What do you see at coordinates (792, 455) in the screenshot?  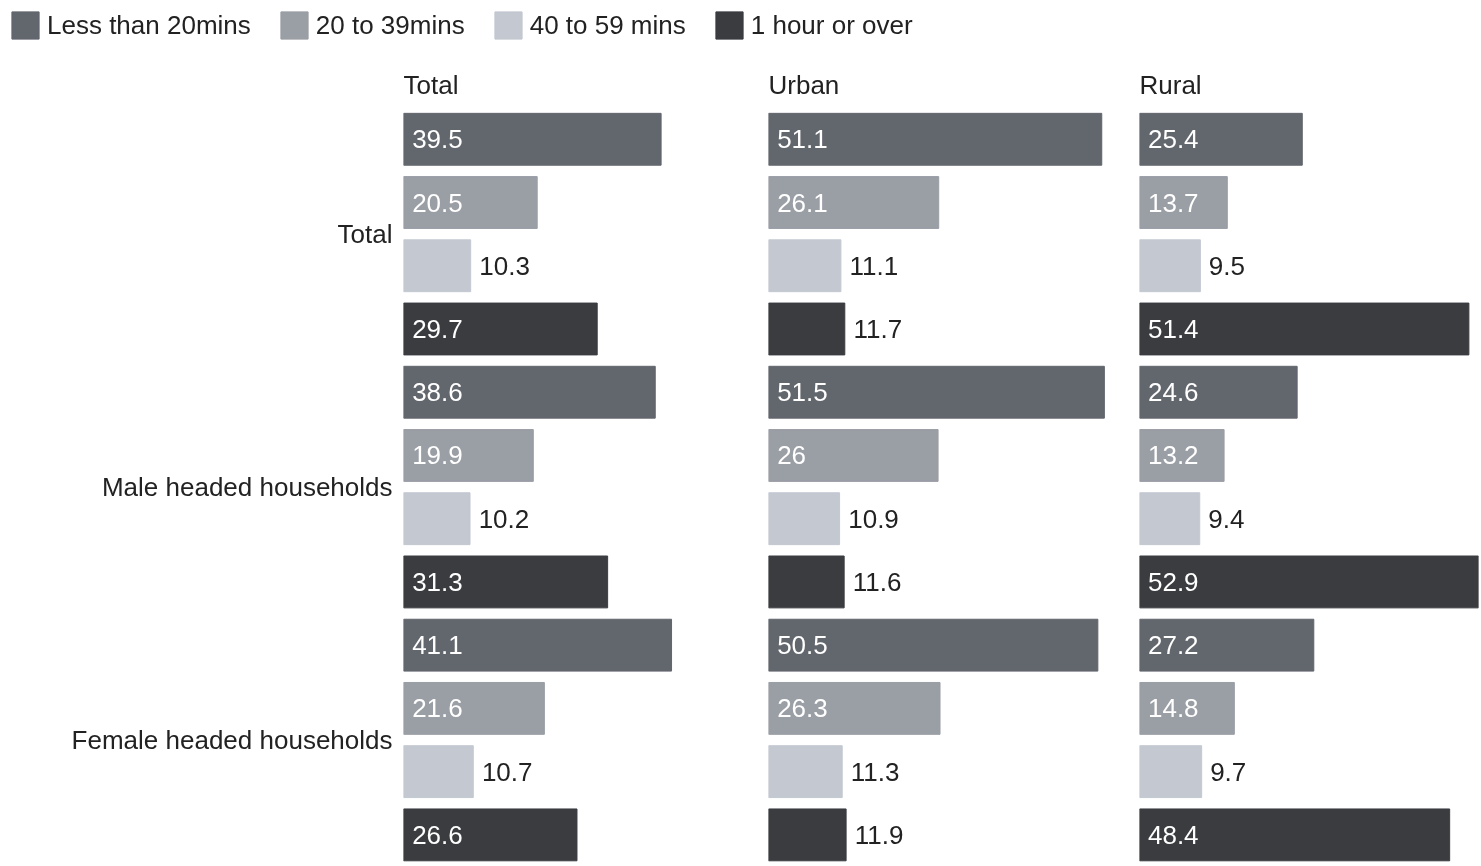 I see `data-label: 26` at bounding box center [792, 455].